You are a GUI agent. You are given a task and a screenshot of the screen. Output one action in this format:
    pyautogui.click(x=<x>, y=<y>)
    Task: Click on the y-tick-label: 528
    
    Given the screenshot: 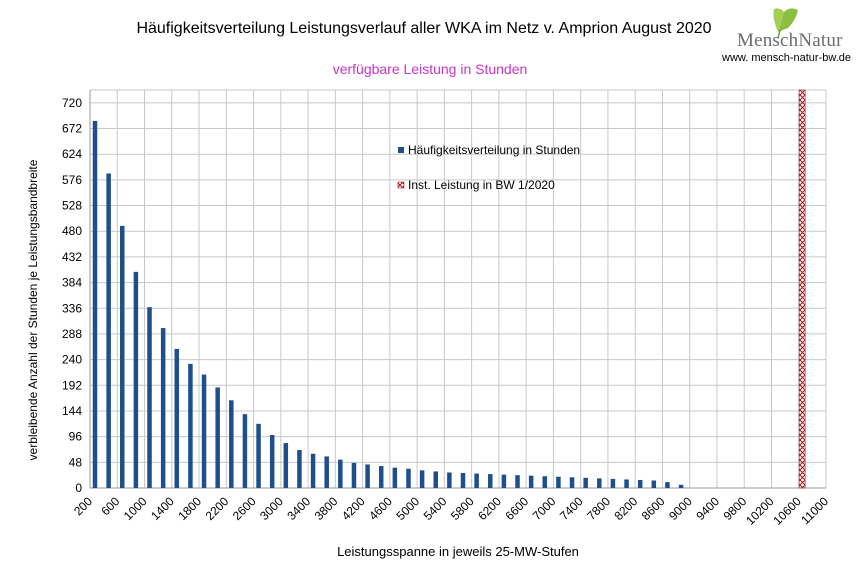 What is the action you would take?
    pyautogui.click(x=72, y=206)
    